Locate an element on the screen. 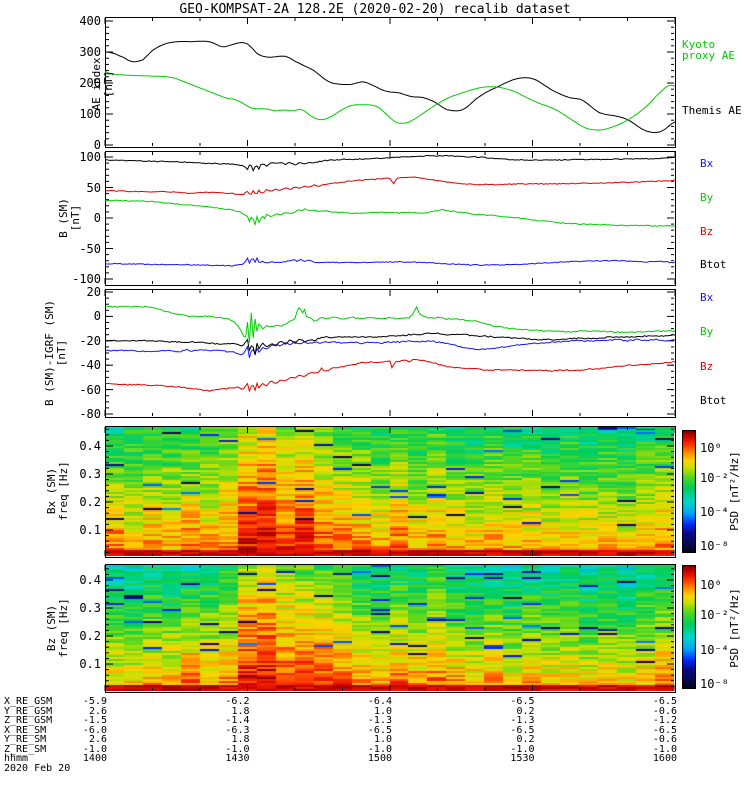 Image resolution: width=750 pixels, height=800 pixels. panel-frame-sz is located at coordinates (390, 628).